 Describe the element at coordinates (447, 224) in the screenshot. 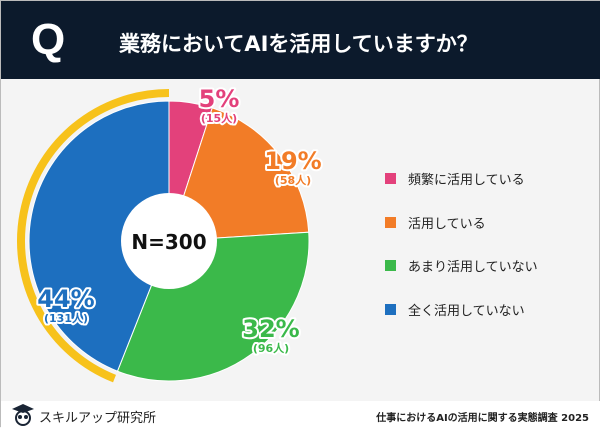

I see `legend-label: 活用している` at that location.